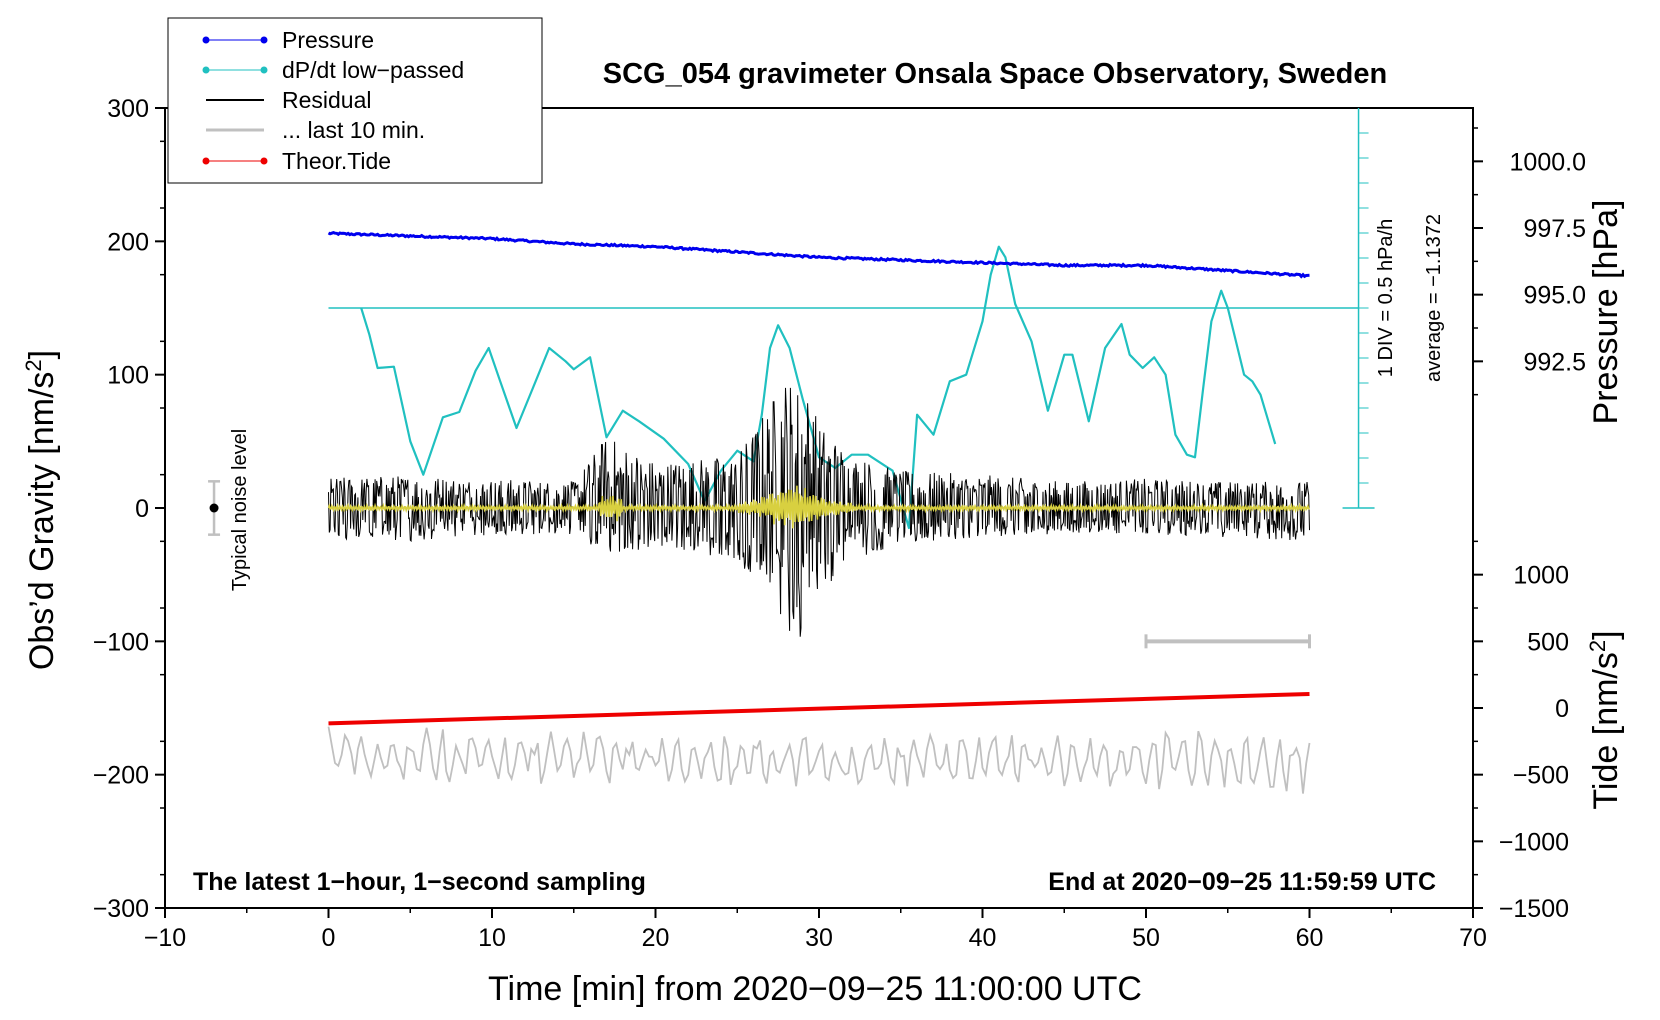 This screenshot has height=1020, width=1660. I want to click on pressure-tick-label: 992.5, so click(1554, 362).